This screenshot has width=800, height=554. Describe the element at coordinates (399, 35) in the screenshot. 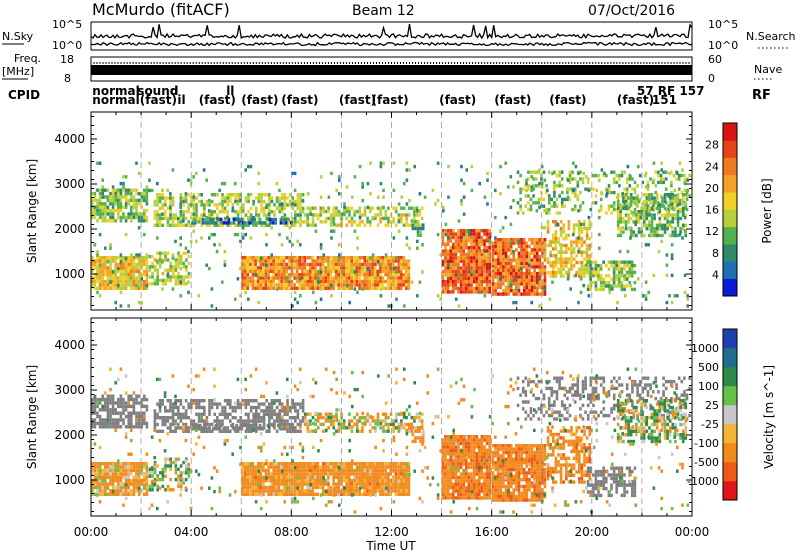

I see `noise-panel: N.Sky 10^5 10^0 10^5 10^0 N.Search` at that location.